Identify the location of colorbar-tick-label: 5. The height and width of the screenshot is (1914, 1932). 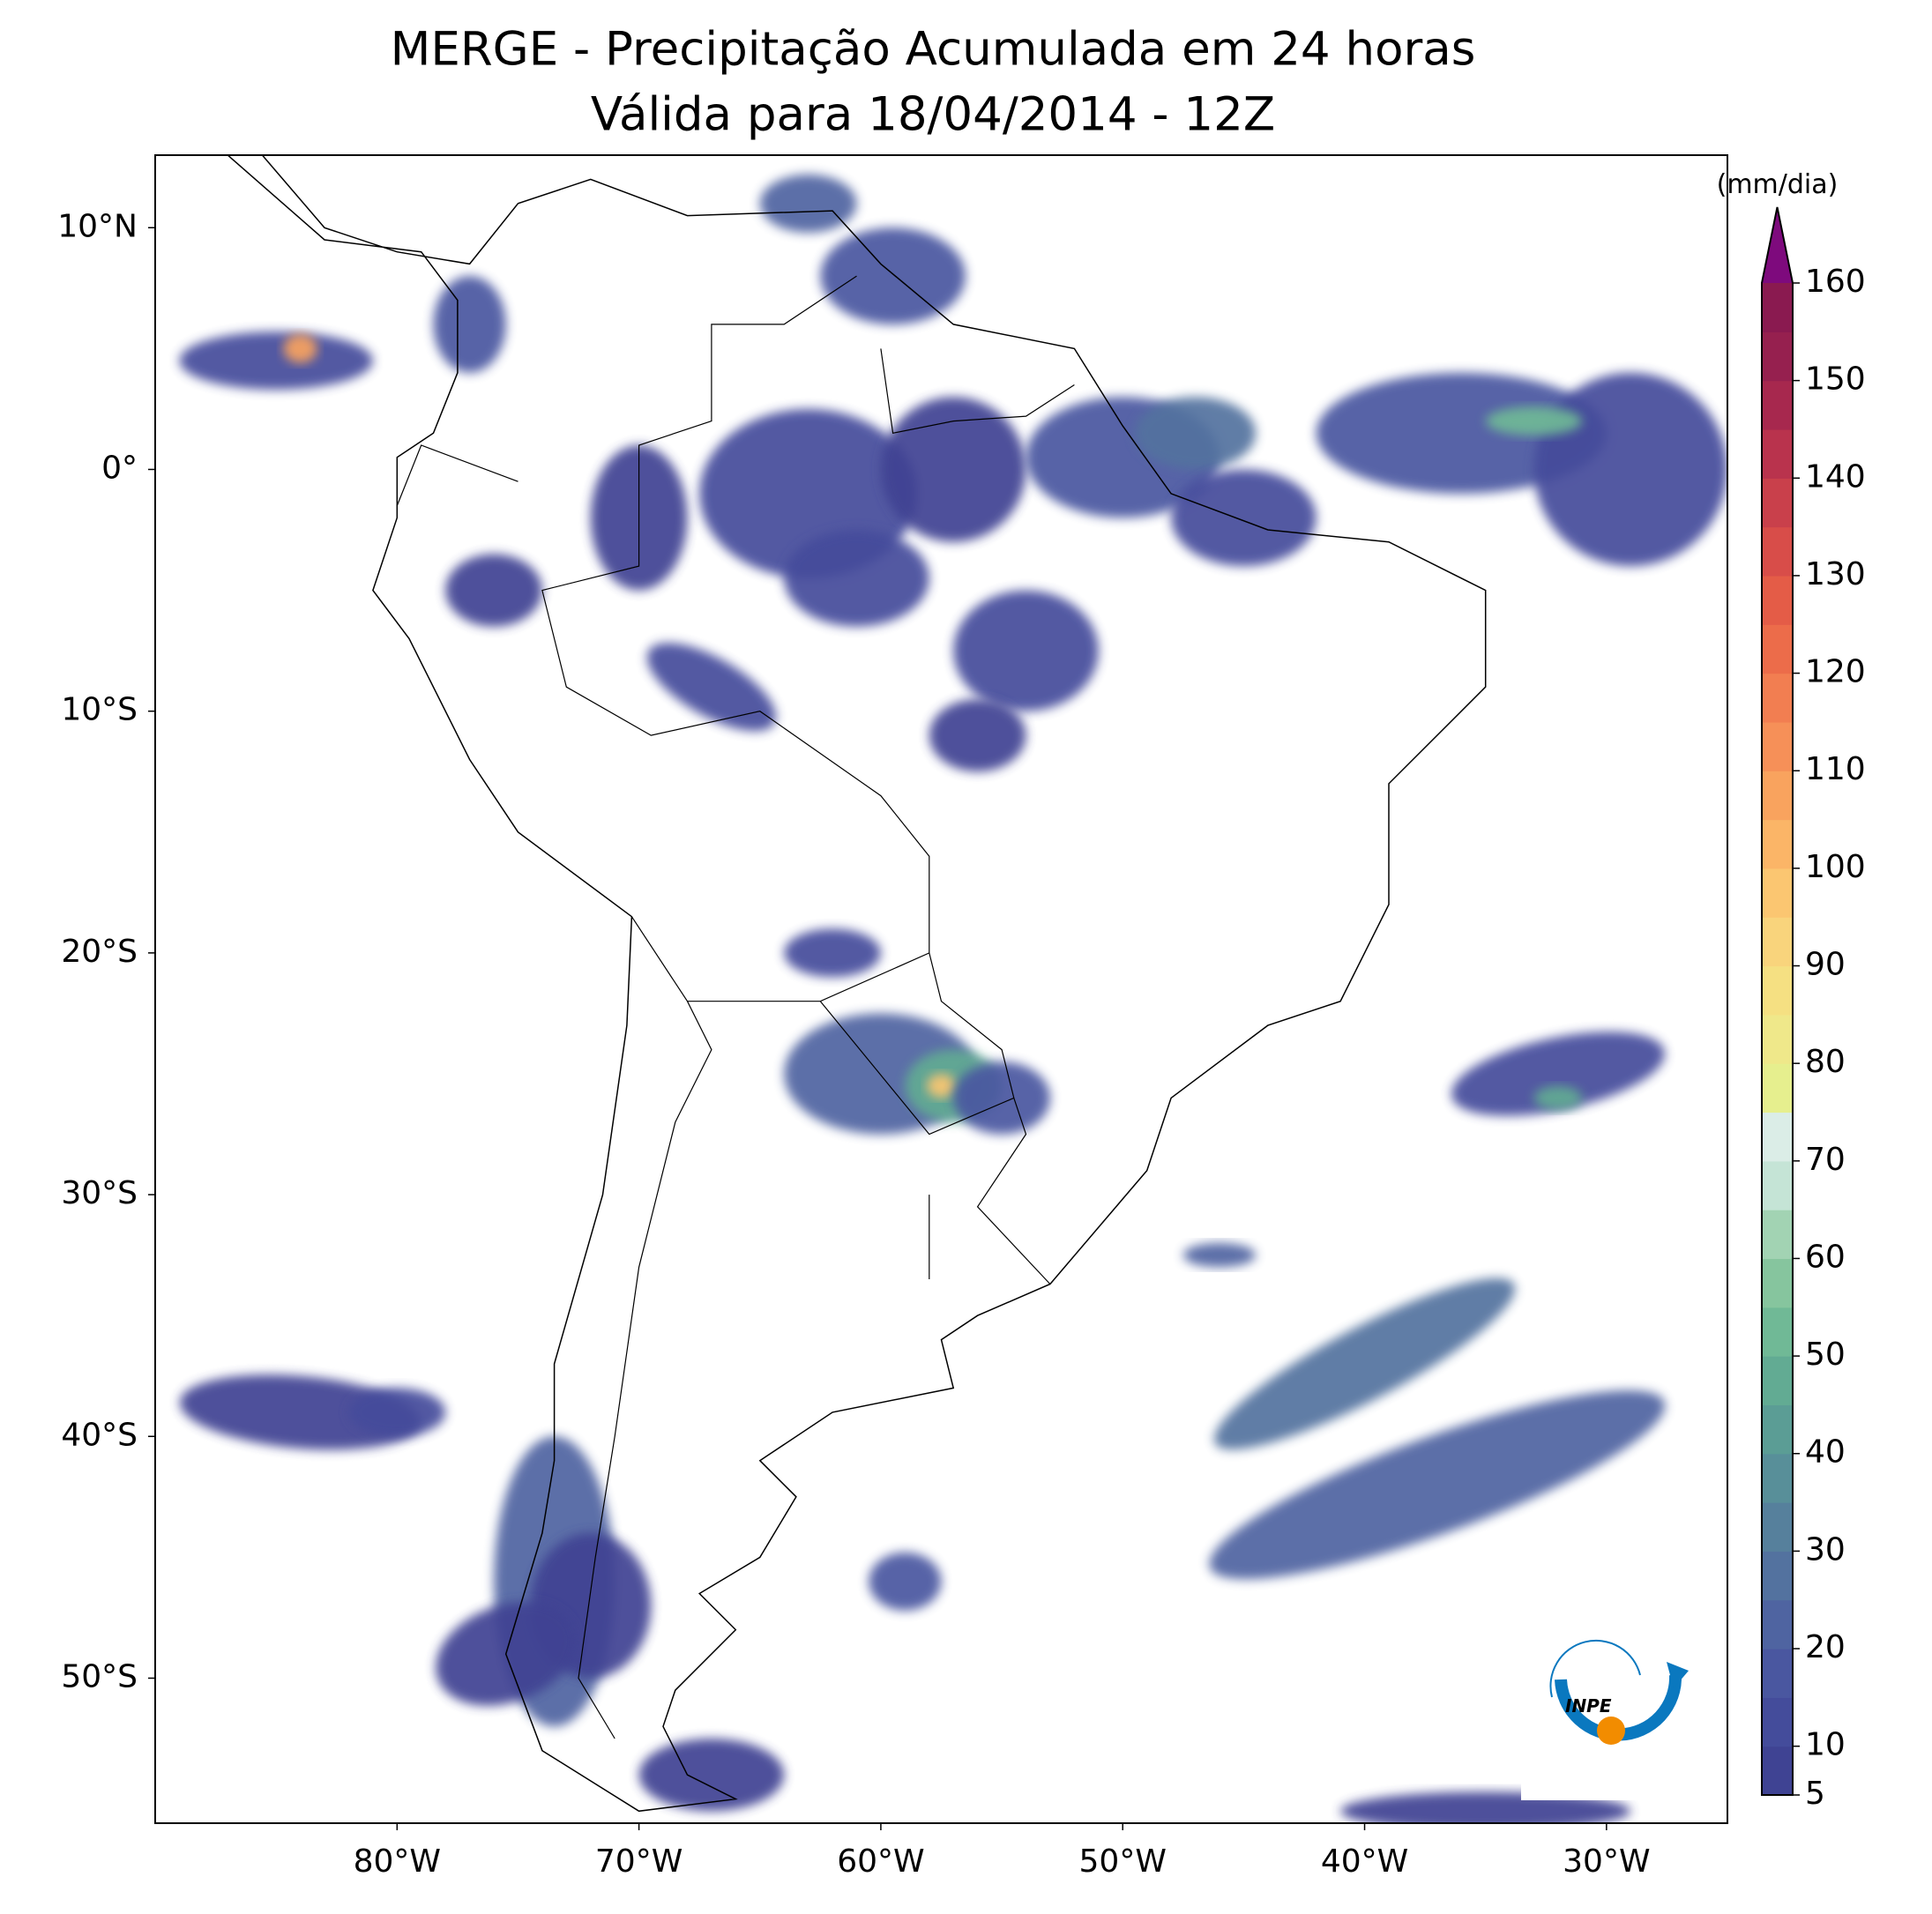
(1815, 1794).